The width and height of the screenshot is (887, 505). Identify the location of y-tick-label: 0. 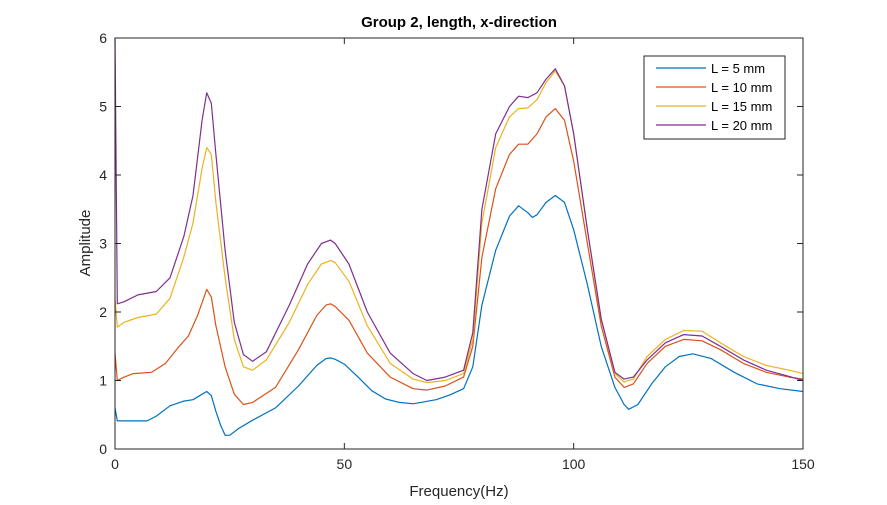
(103, 449).